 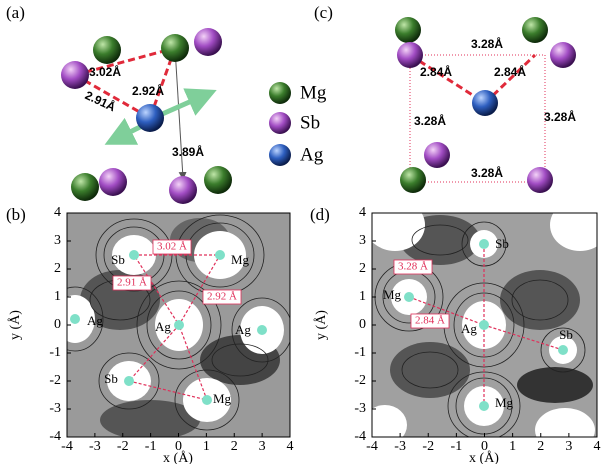 I want to click on structure-c, so click(x=485, y=105).